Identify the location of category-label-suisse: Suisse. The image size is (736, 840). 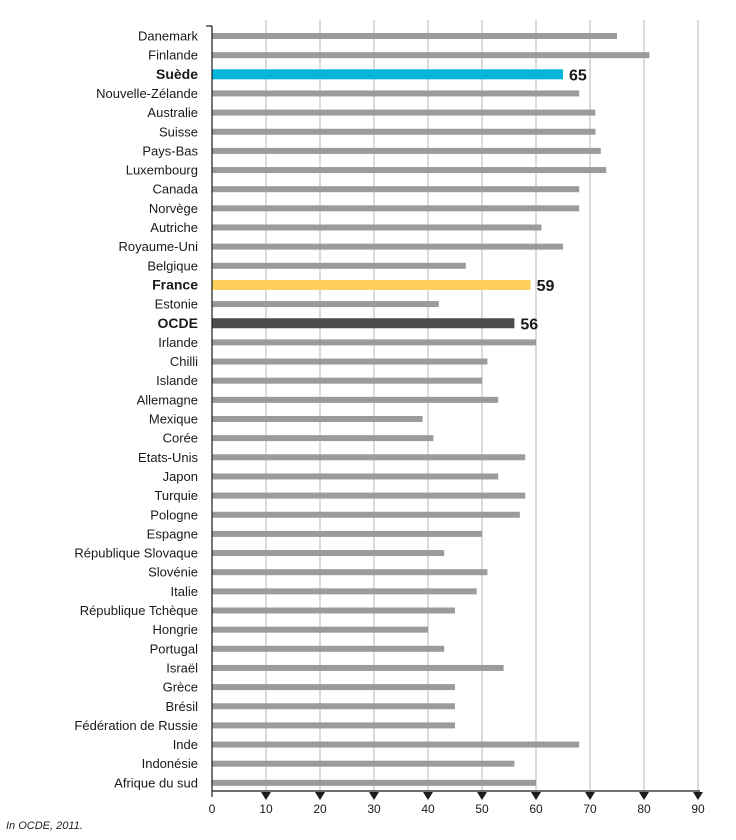
(178, 131).